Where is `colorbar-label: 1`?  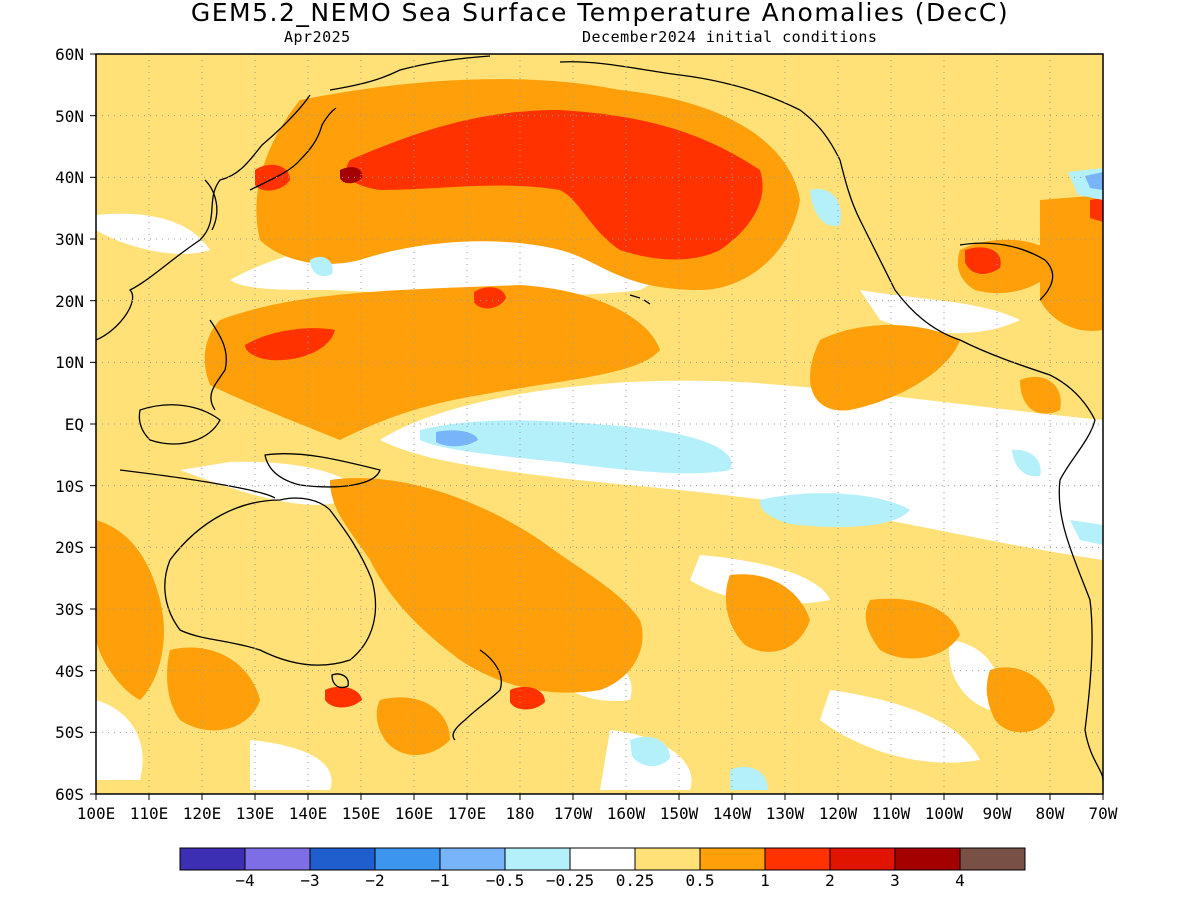 colorbar-label: 1 is located at coordinates (765, 880).